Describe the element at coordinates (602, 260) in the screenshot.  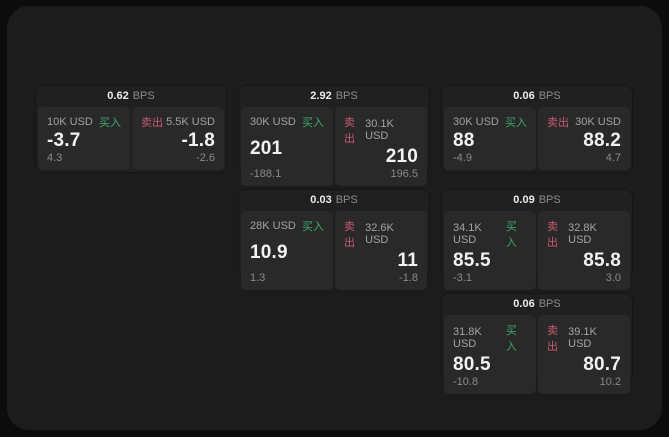
I see `sell-price: 85.8` at that location.